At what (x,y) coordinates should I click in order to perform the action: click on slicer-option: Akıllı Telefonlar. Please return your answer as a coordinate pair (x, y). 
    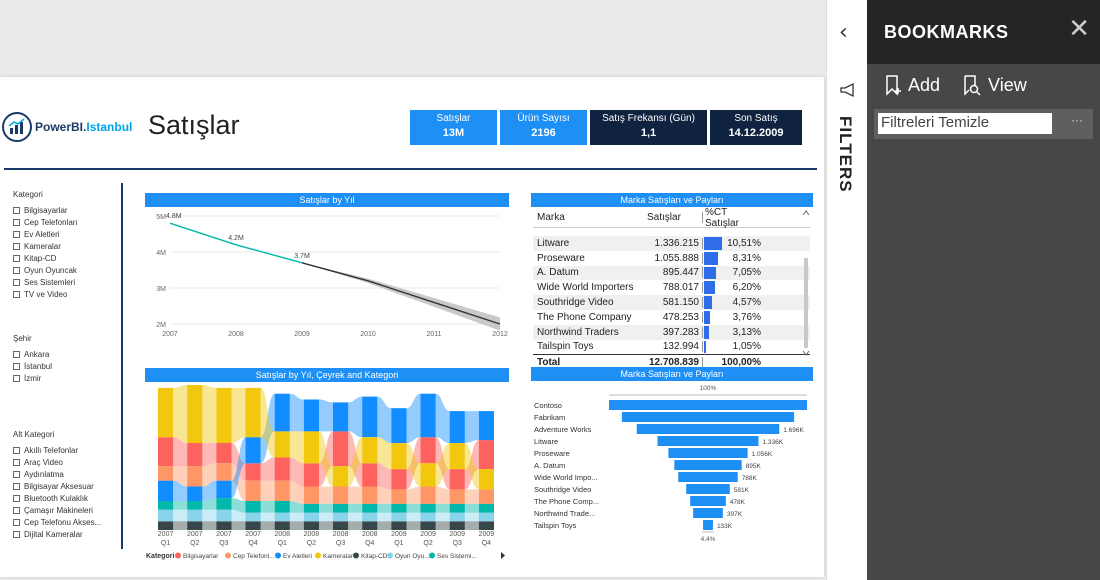
    Looking at the image, I should click on (57, 450).